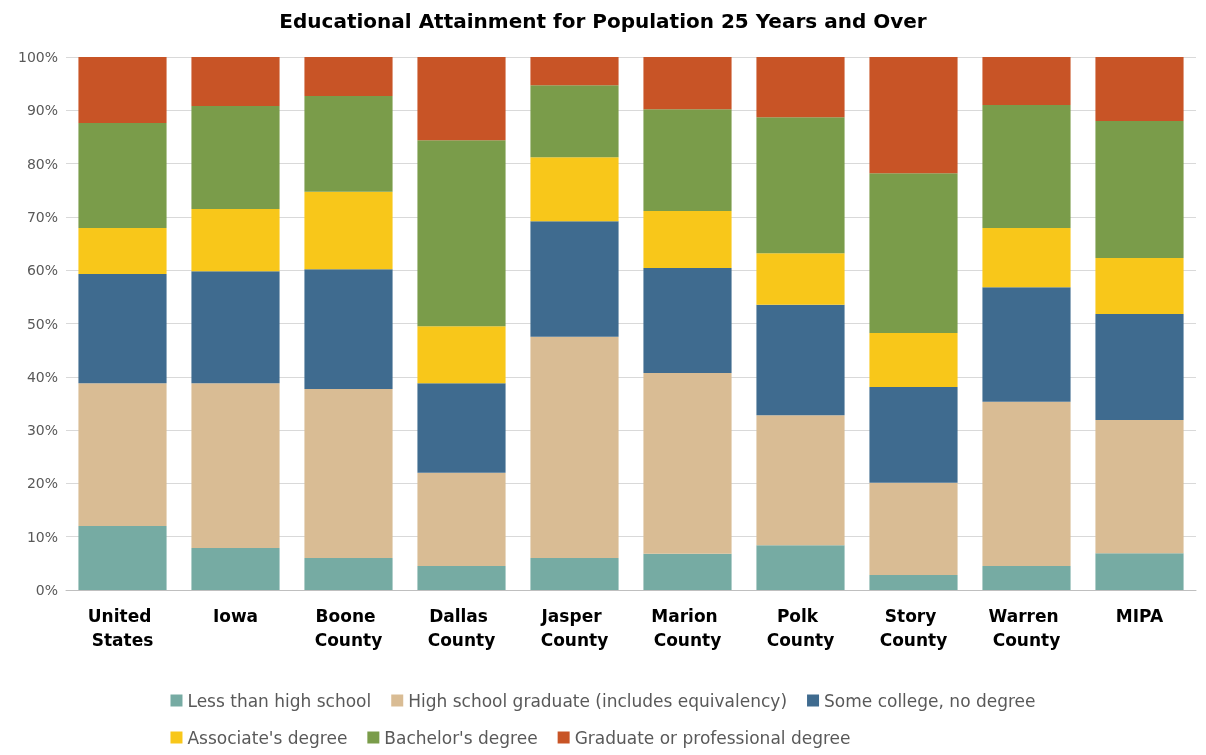 The width and height of the screenshot is (1206, 755). I want to click on y-tick-label: 60%, so click(42, 270).